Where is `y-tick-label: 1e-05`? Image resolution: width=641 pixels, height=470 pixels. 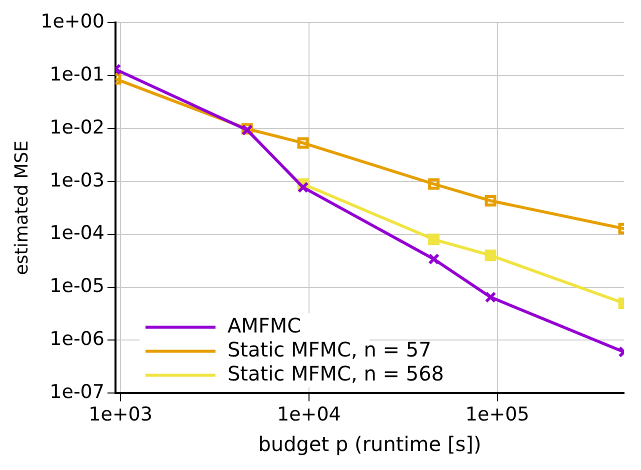
y-tick-label: 1e-05 is located at coordinates (77, 286).